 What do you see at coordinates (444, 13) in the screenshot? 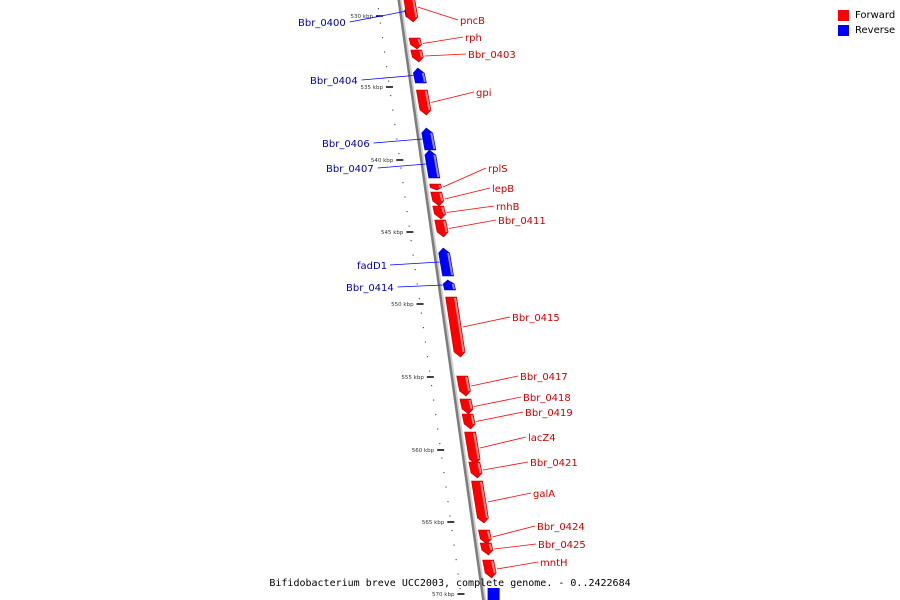
I see `gene-pncB: pncB` at bounding box center [444, 13].